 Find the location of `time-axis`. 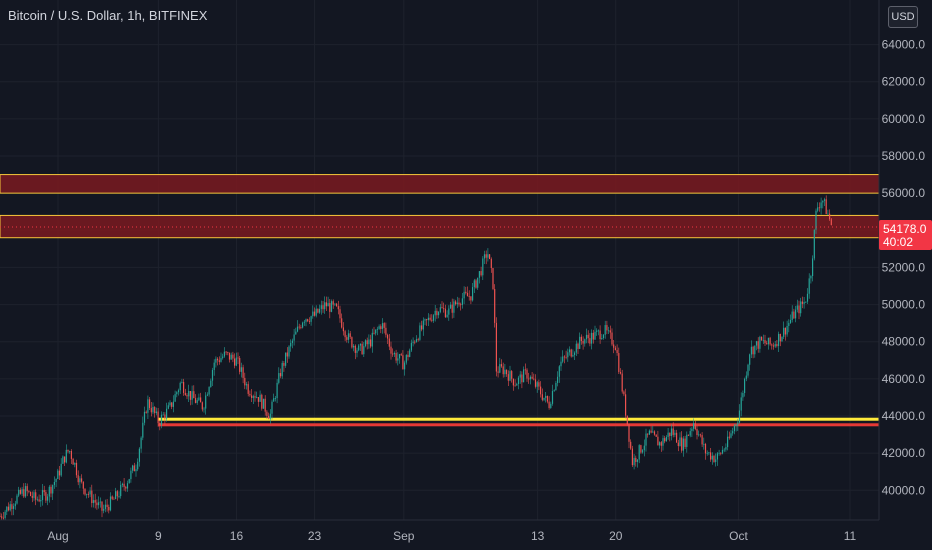

time-axis is located at coordinates (466, 535).